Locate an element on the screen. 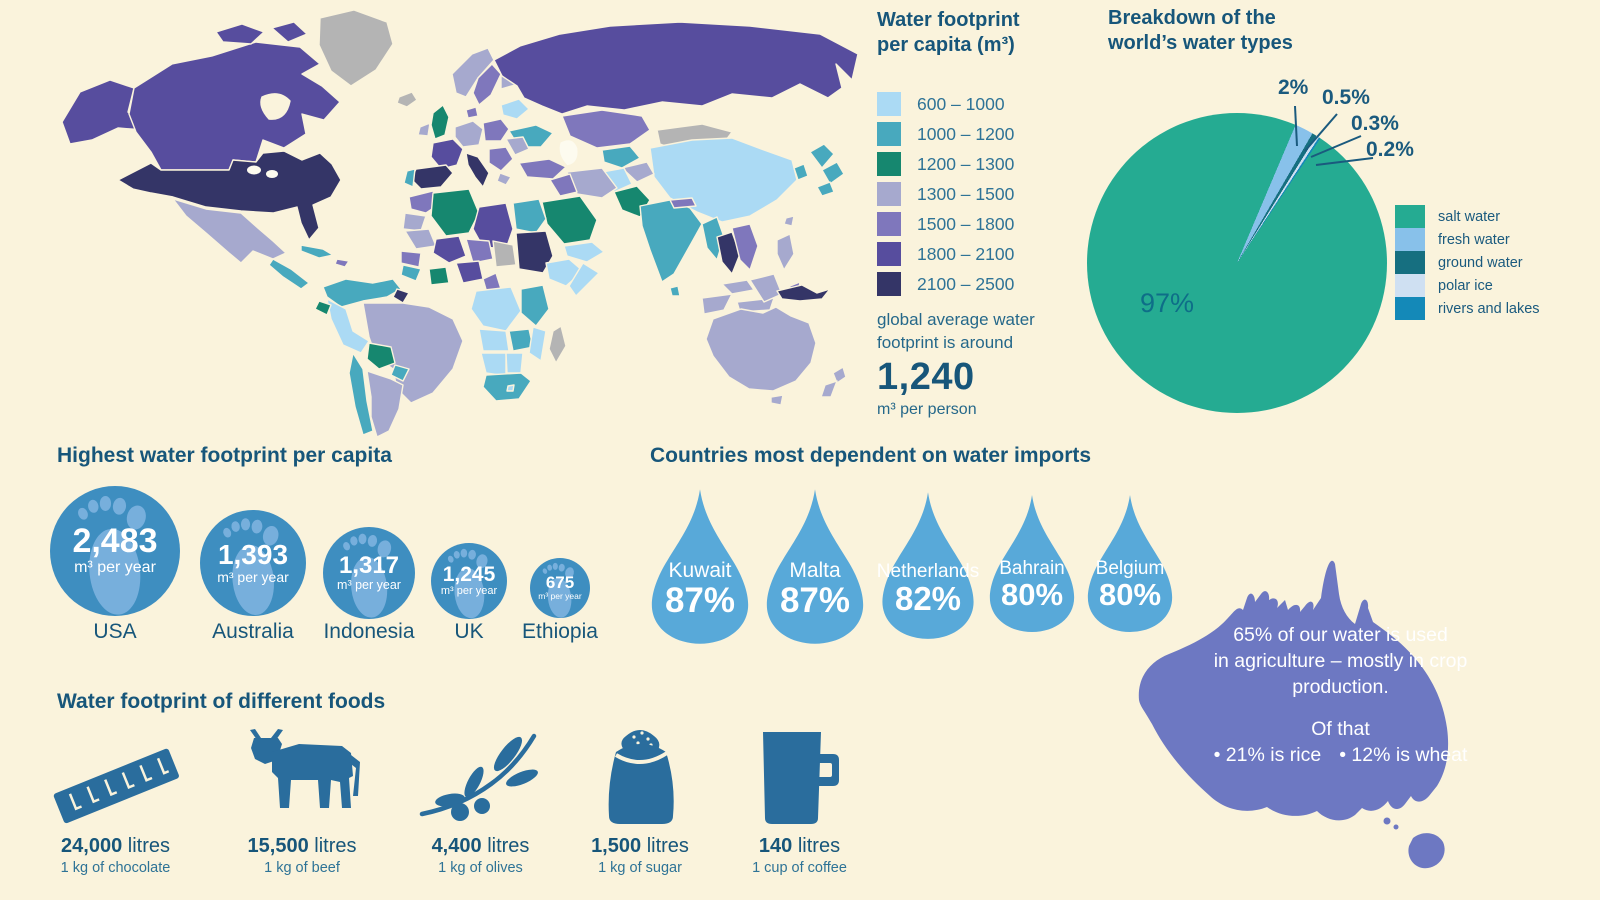 Image resolution: width=1600 pixels, height=900 pixels. legend-item: rivers and lakes is located at coordinates (1467, 308).